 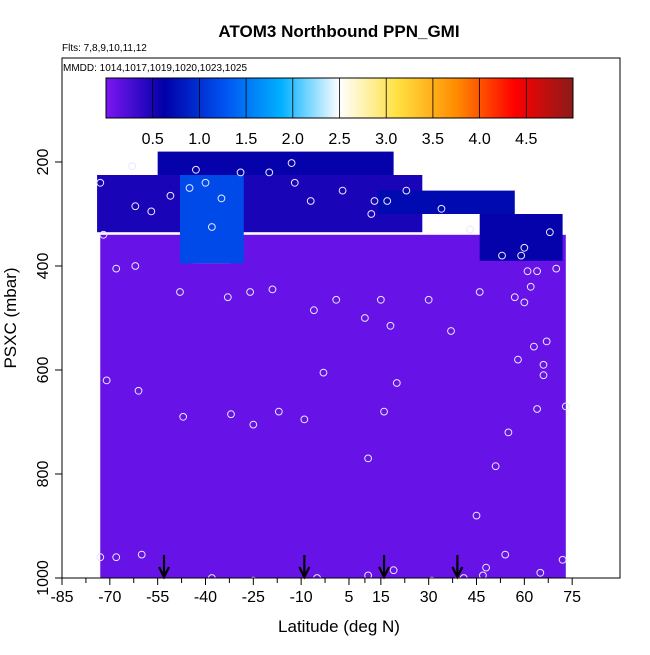 What do you see at coordinates (339, 139) in the screenshot?
I see `colorbar-tick-label: 2.5` at bounding box center [339, 139].